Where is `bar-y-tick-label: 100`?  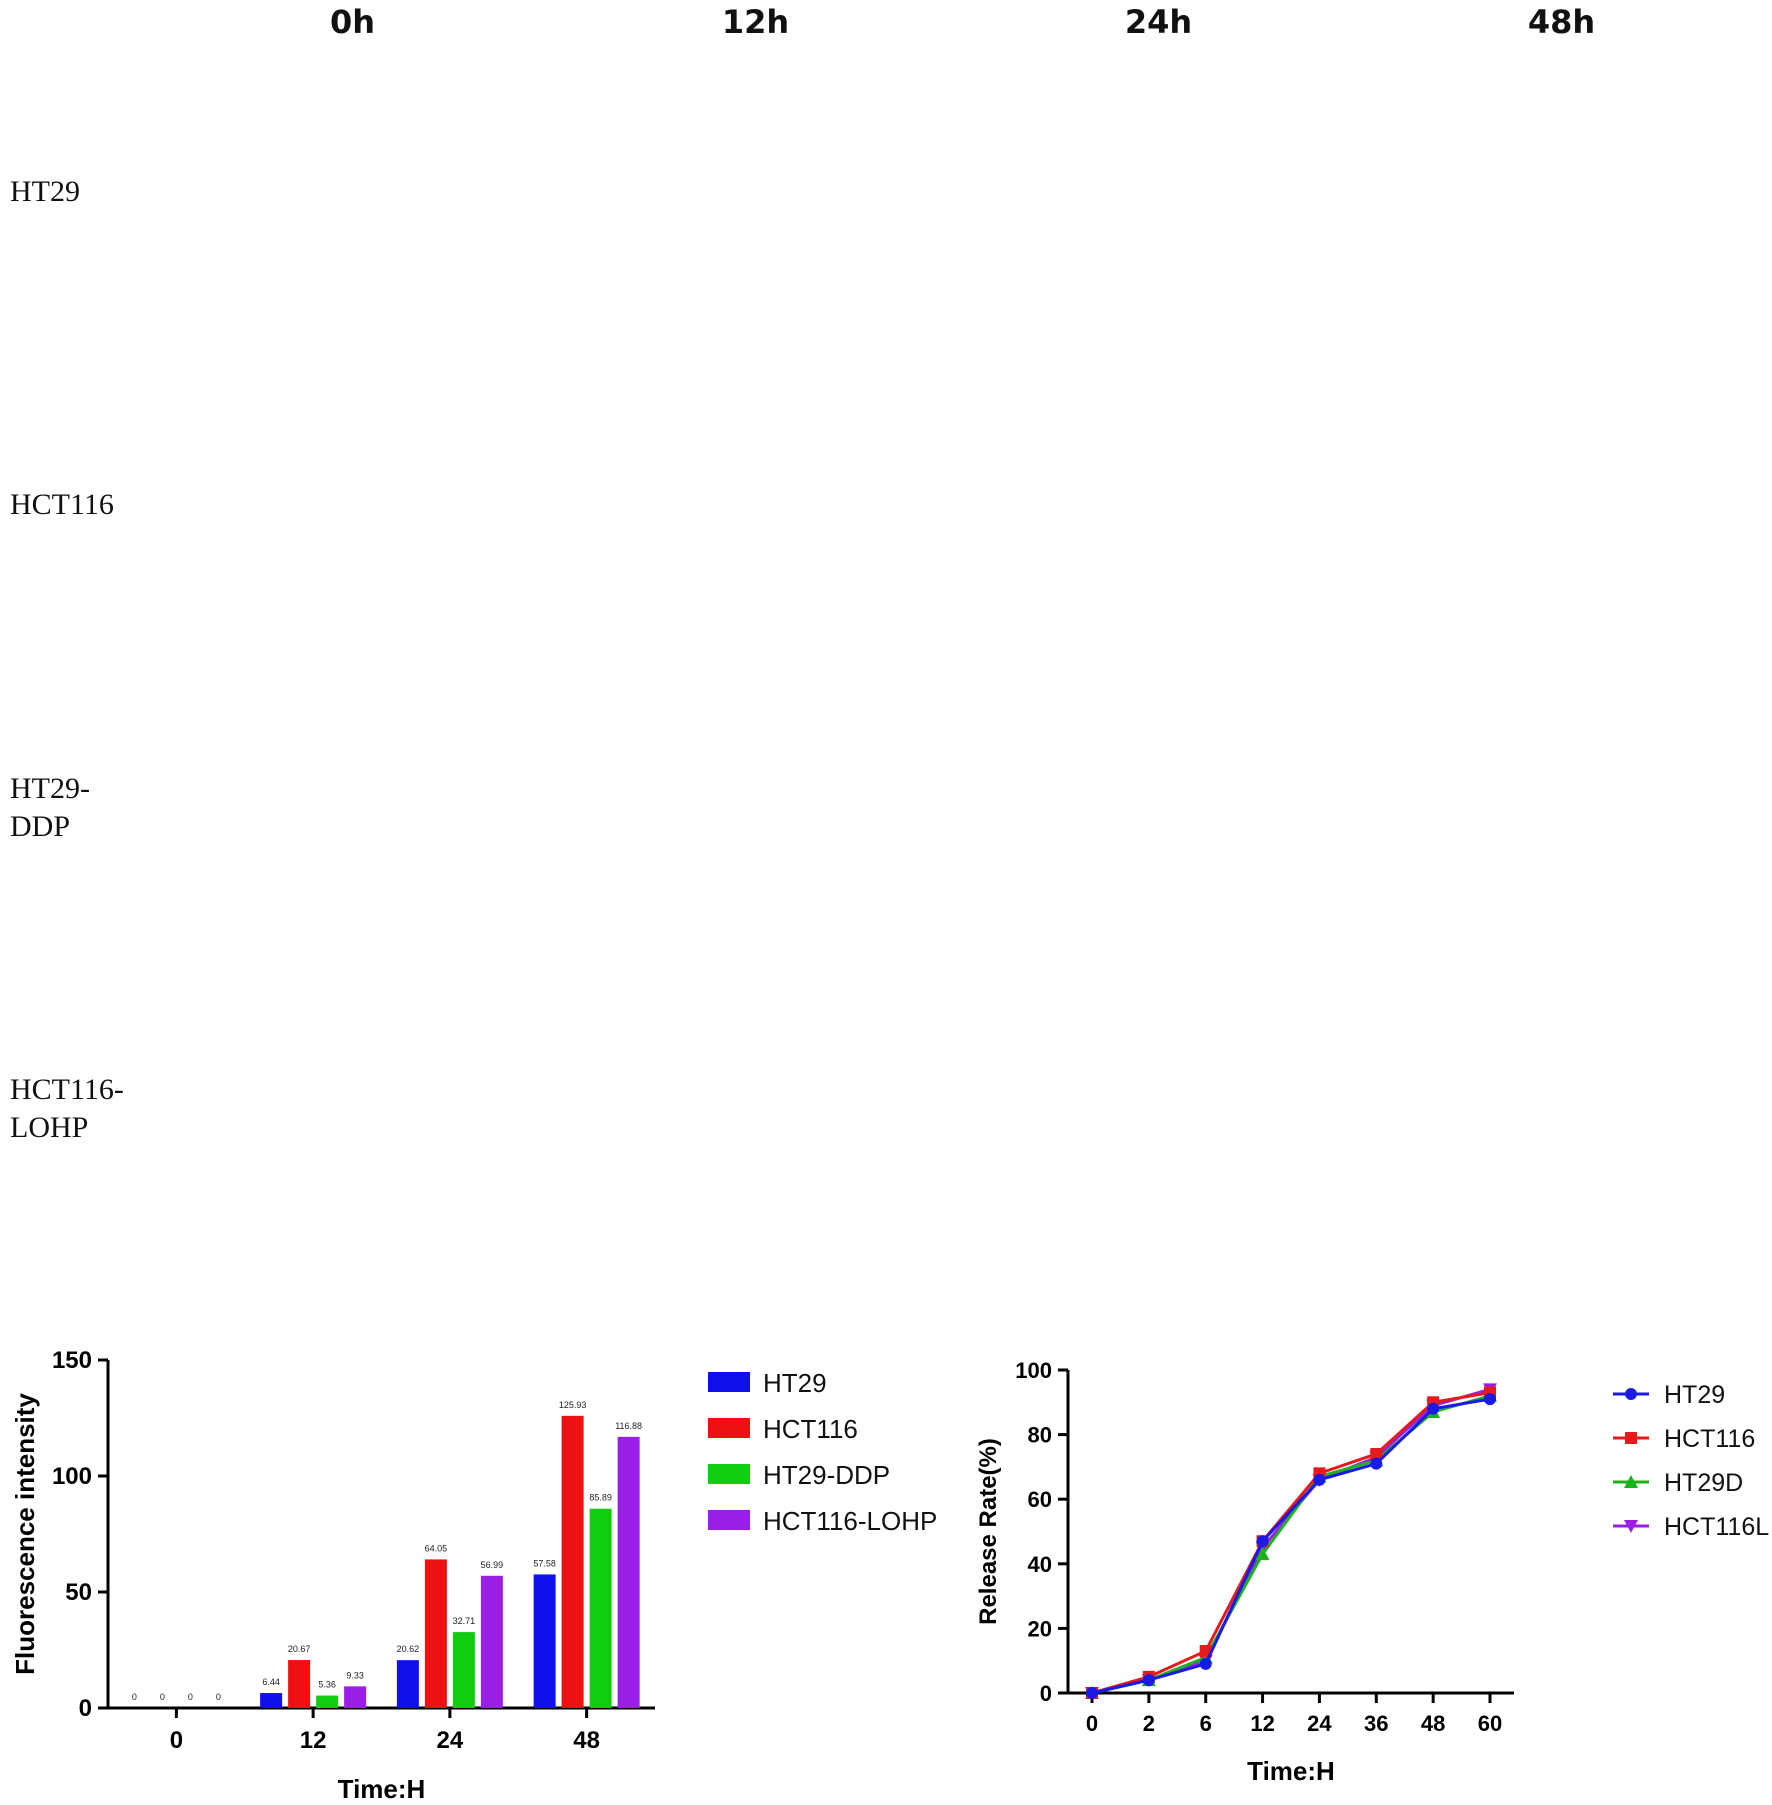 bar-y-tick-label: 100 is located at coordinates (72, 1476).